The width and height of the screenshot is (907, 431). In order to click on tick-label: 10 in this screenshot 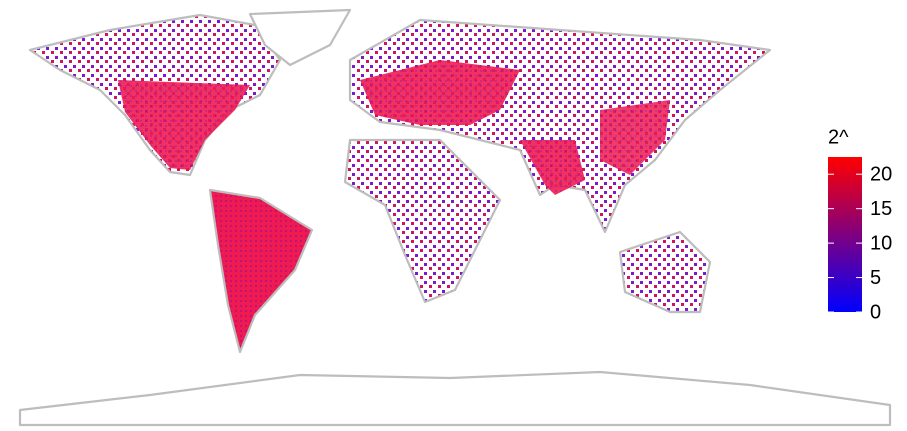, I will do `click(881, 243)`.